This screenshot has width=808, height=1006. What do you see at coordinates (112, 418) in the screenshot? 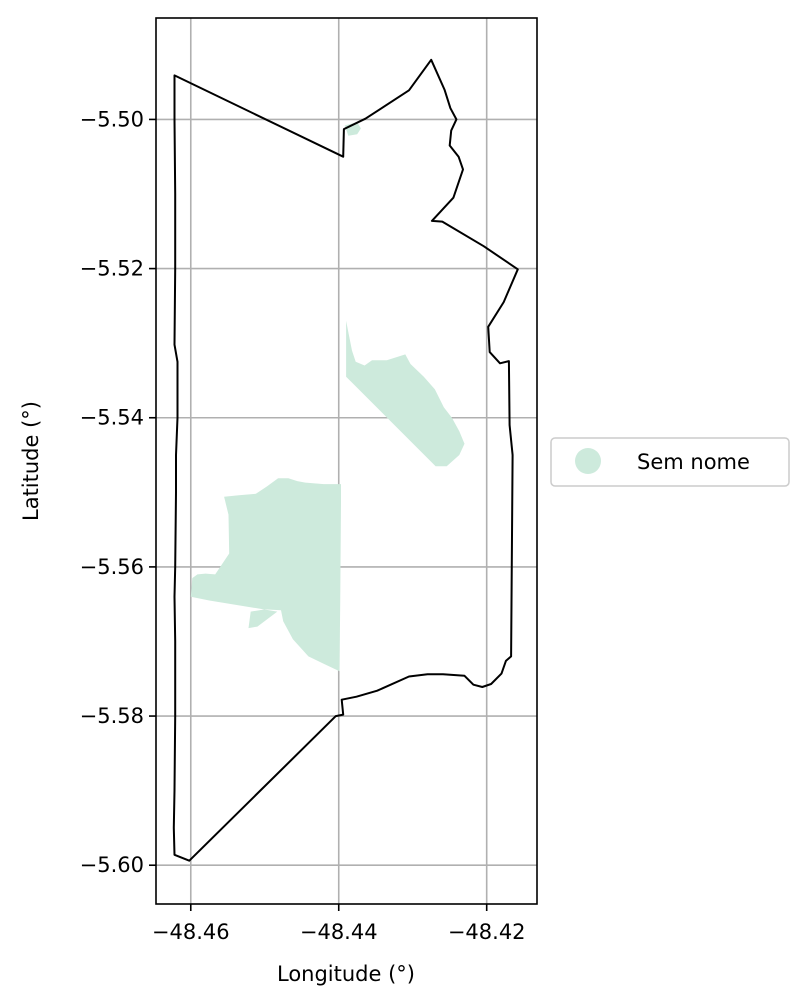
I see `y-tick-label: −5.54` at bounding box center [112, 418].